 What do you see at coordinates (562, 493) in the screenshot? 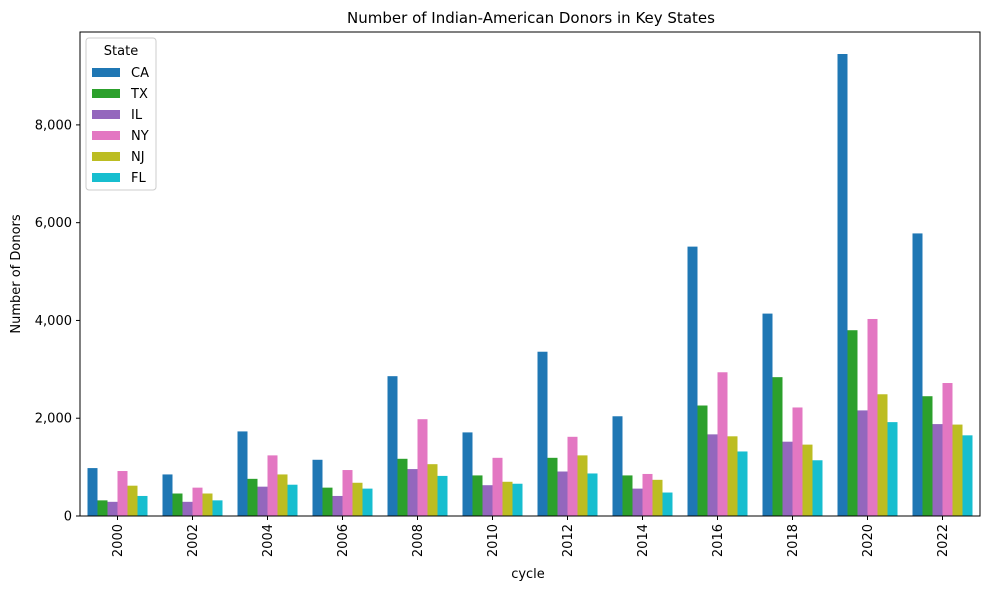
I see `bar-il-2012` at bounding box center [562, 493].